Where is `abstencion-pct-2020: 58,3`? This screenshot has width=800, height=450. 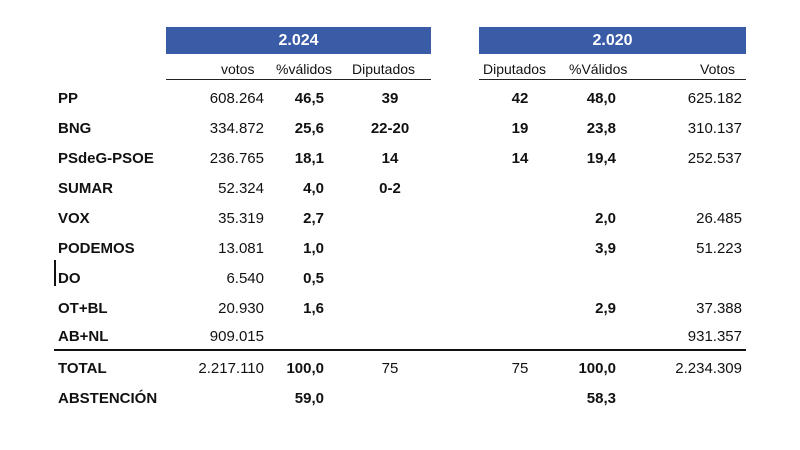 abstencion-pct-2020: 58,3 is located at coordinates (601, 398).